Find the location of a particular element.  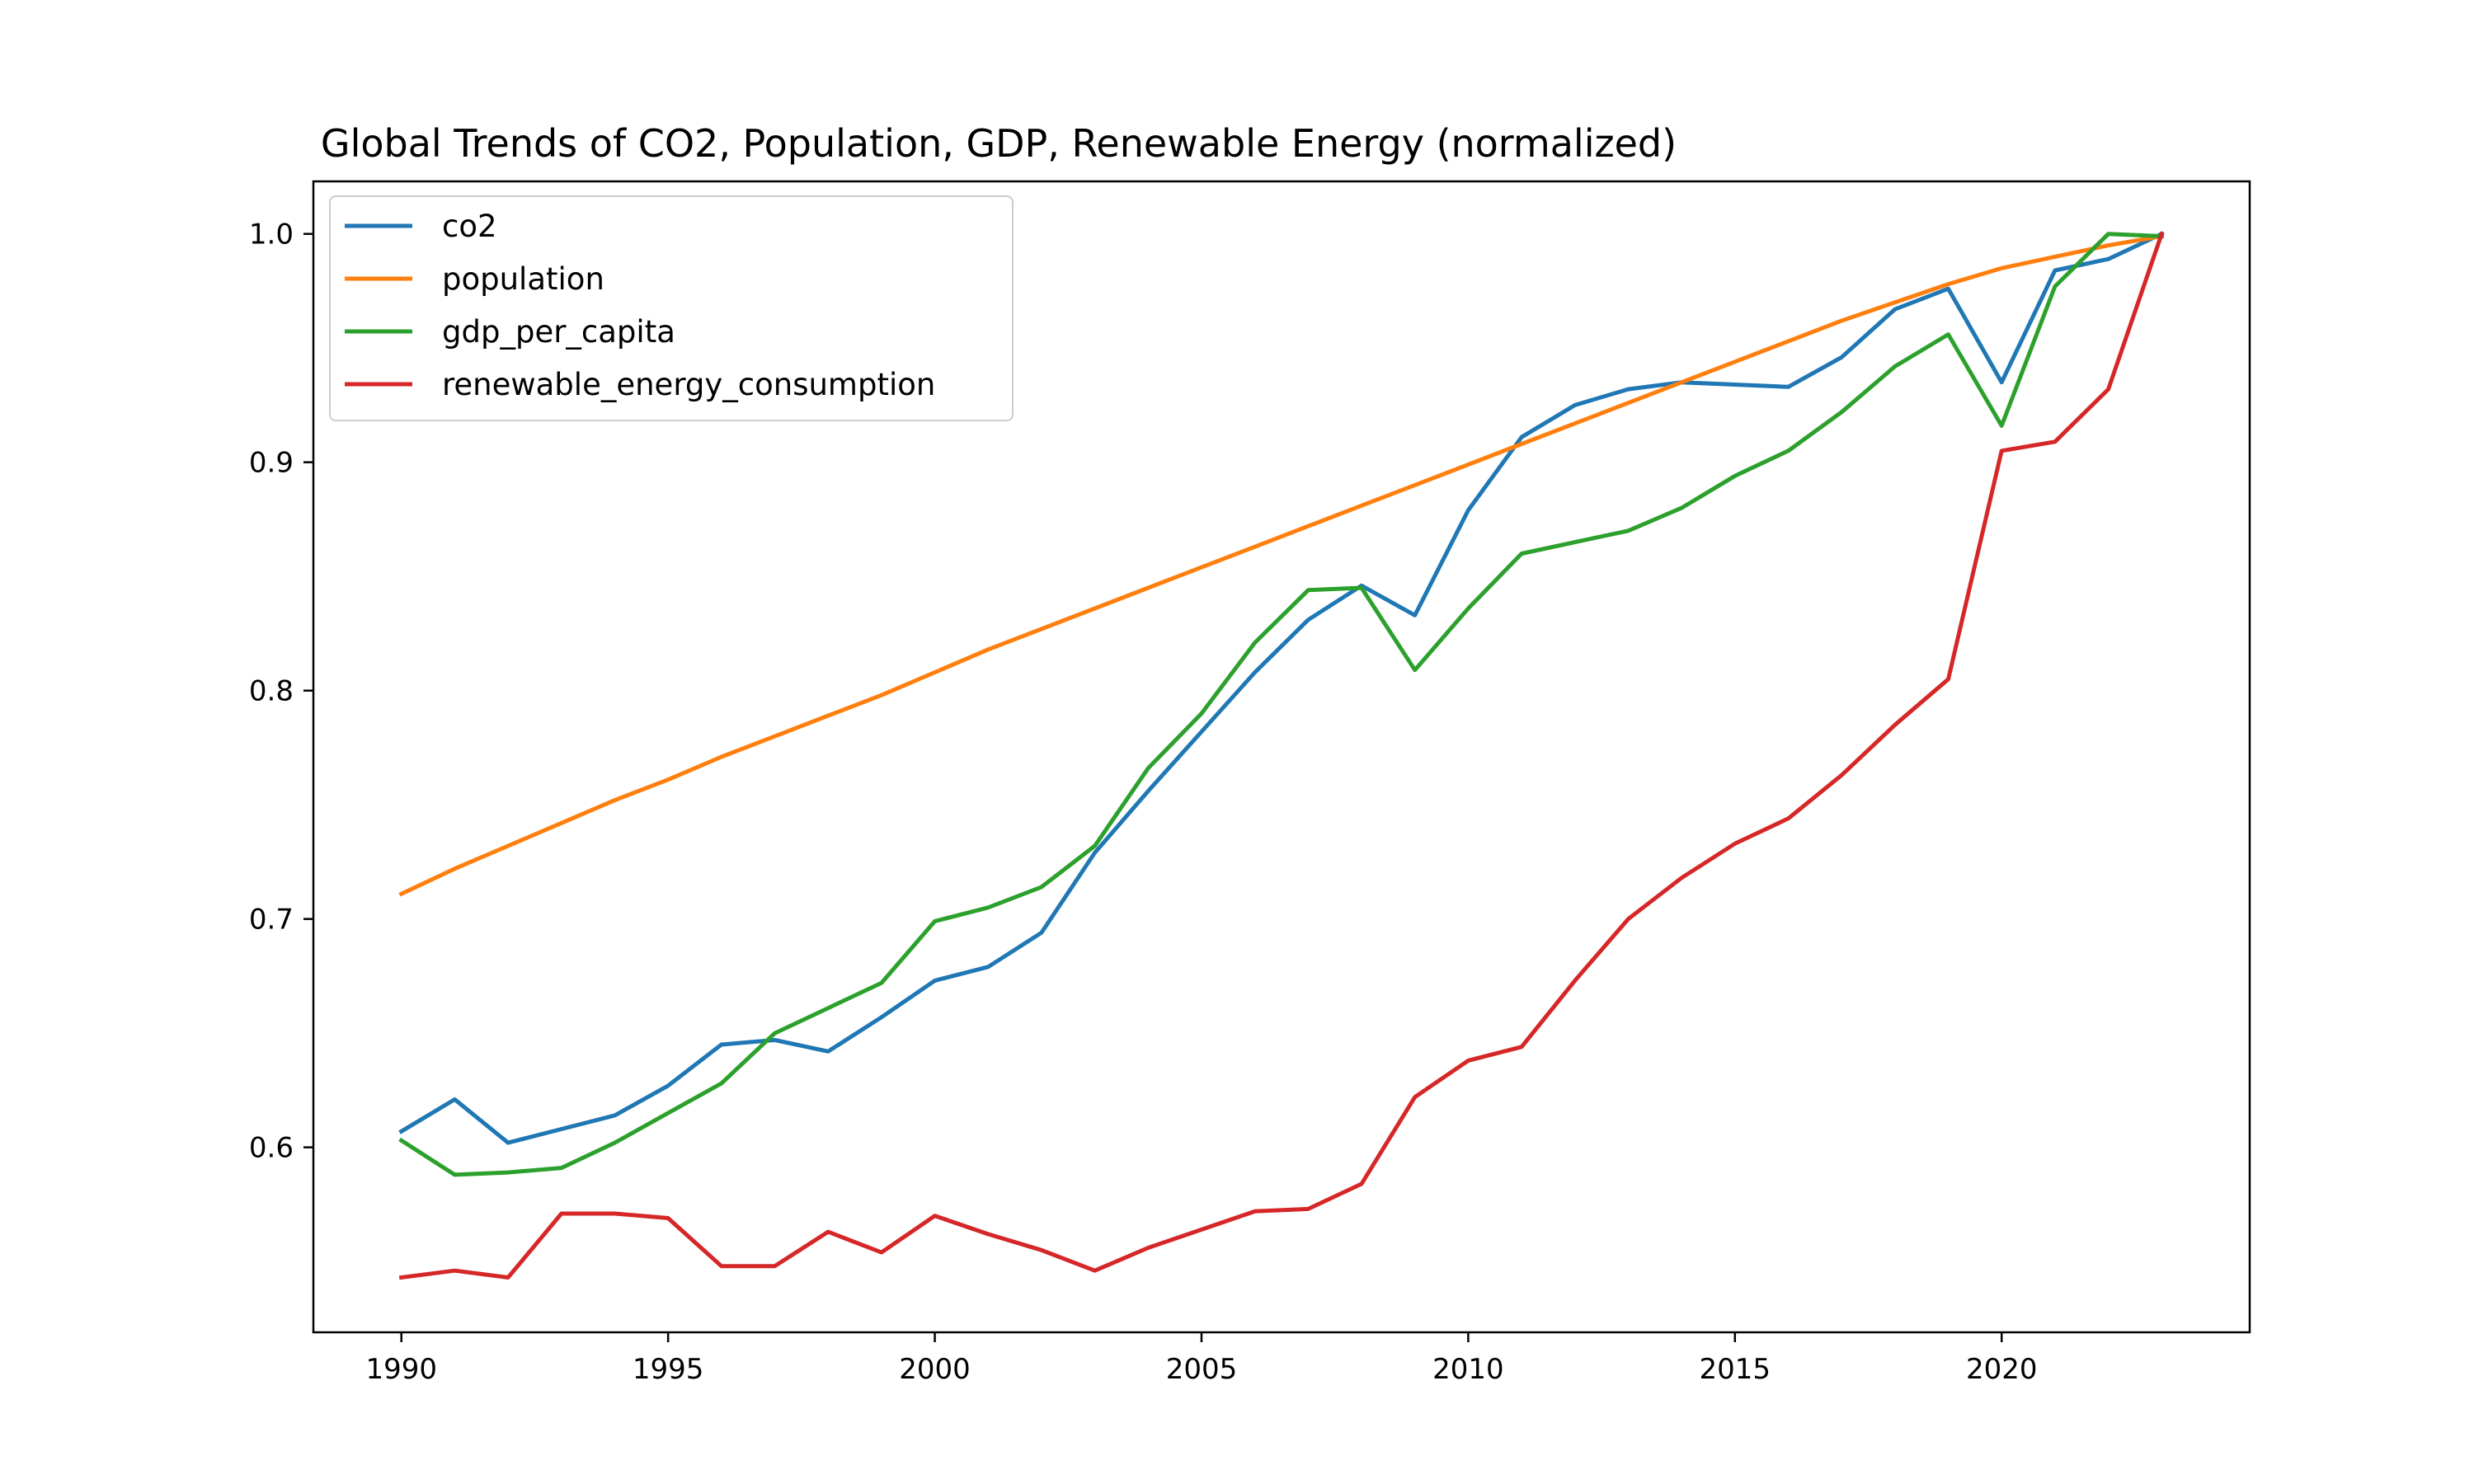

legend-label: population is located at coordinates (523, 279).